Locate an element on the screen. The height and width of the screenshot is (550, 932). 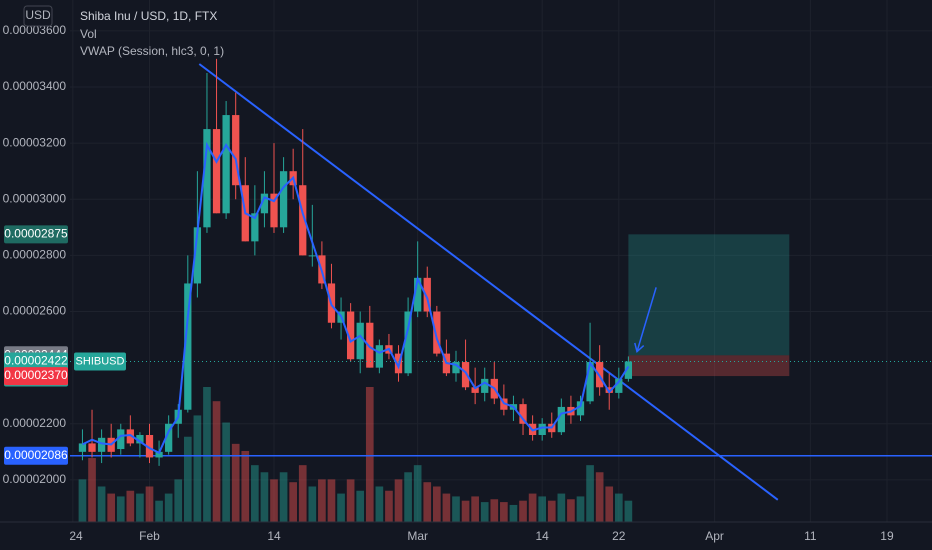
x-tick-label: 19 is located at coordinates (887, 536).